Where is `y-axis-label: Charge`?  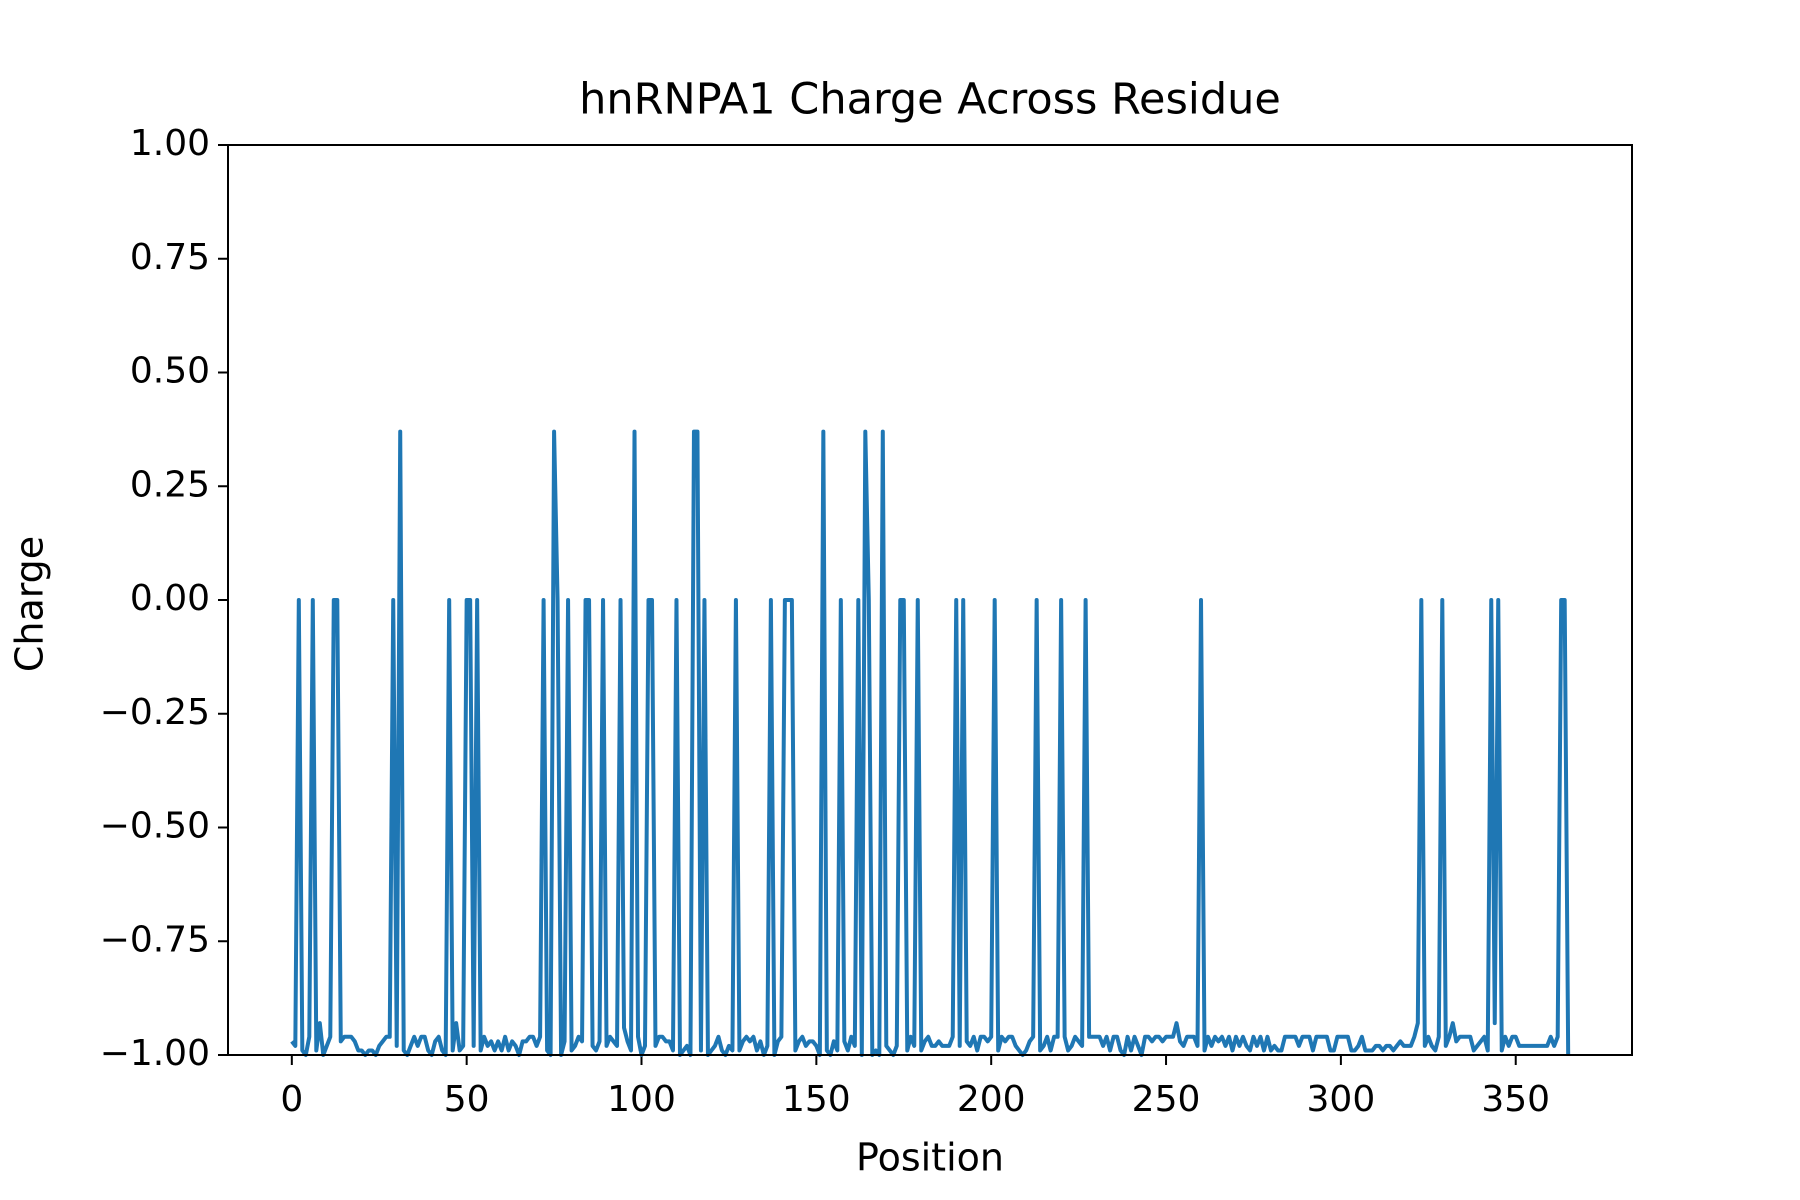
y-axis-label: Charge is located at coordinates (30, 604).